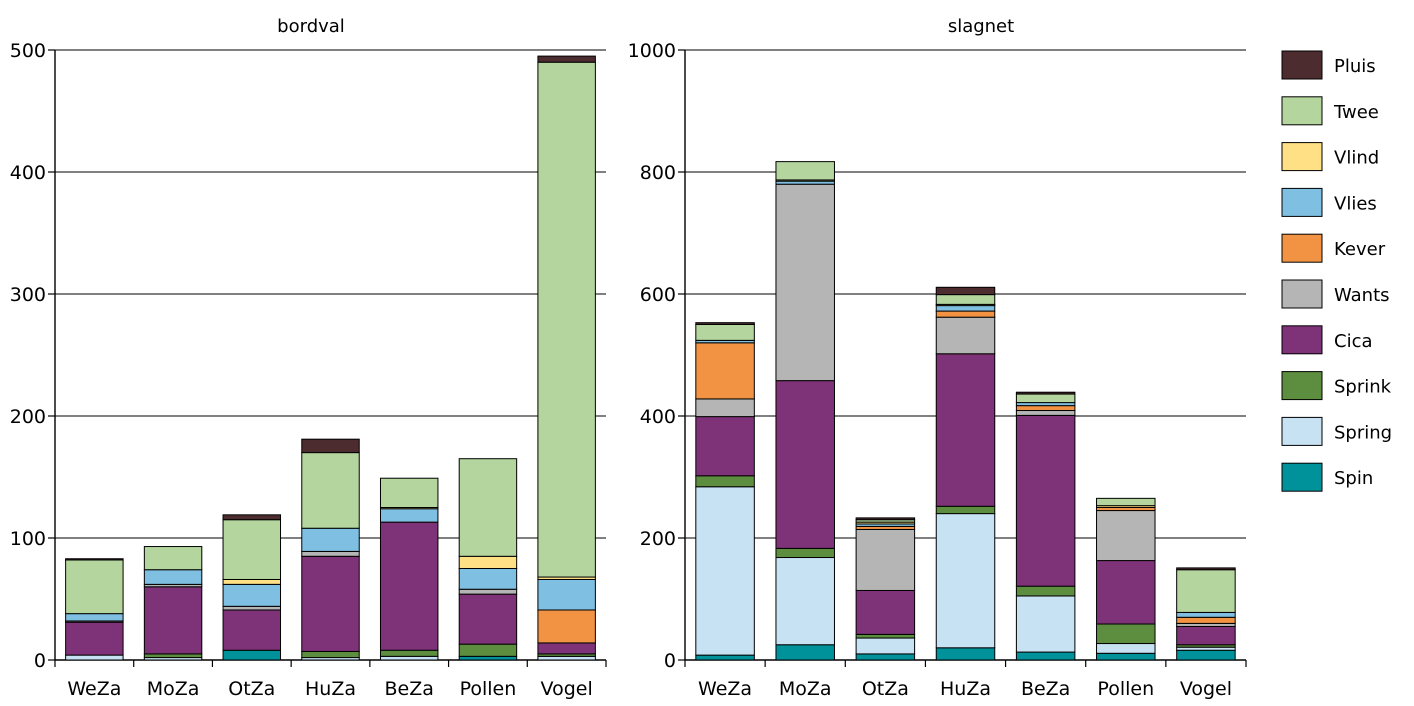  Describe the element at coordinates (658, 295) in the screenshot. I see `y-tick-label: 600` at that location.